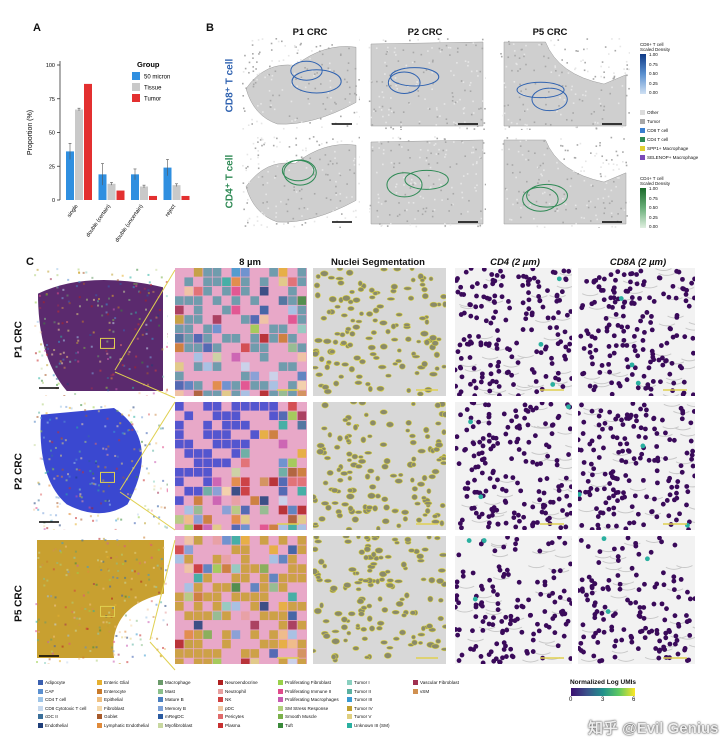  I want to click on b-category-legend-item: Other, so click(649, 112).